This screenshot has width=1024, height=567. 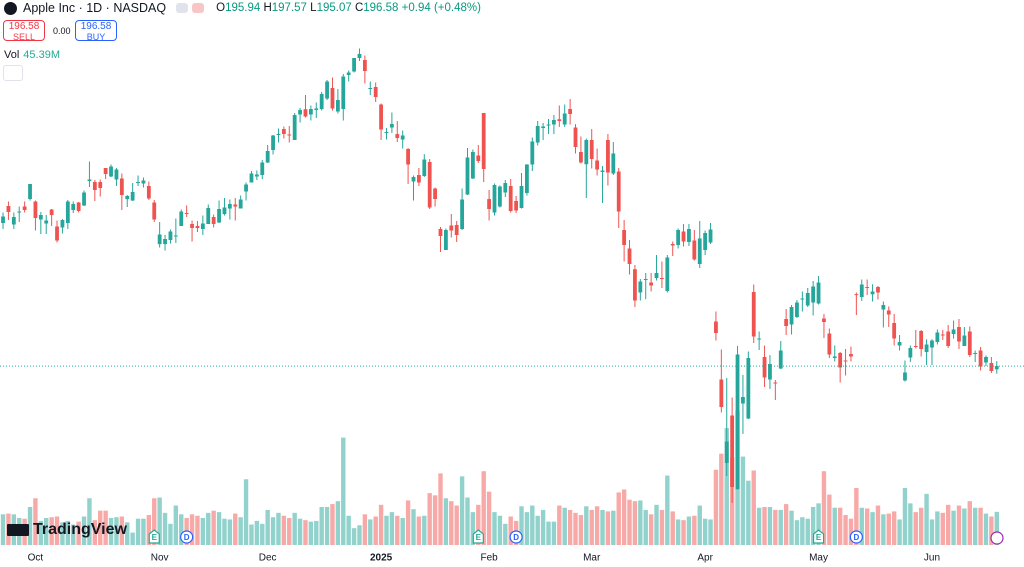 What do you see at coordinates (221, 8) in the screenshot?
I see `label: O` at bounding box center [221, 8].